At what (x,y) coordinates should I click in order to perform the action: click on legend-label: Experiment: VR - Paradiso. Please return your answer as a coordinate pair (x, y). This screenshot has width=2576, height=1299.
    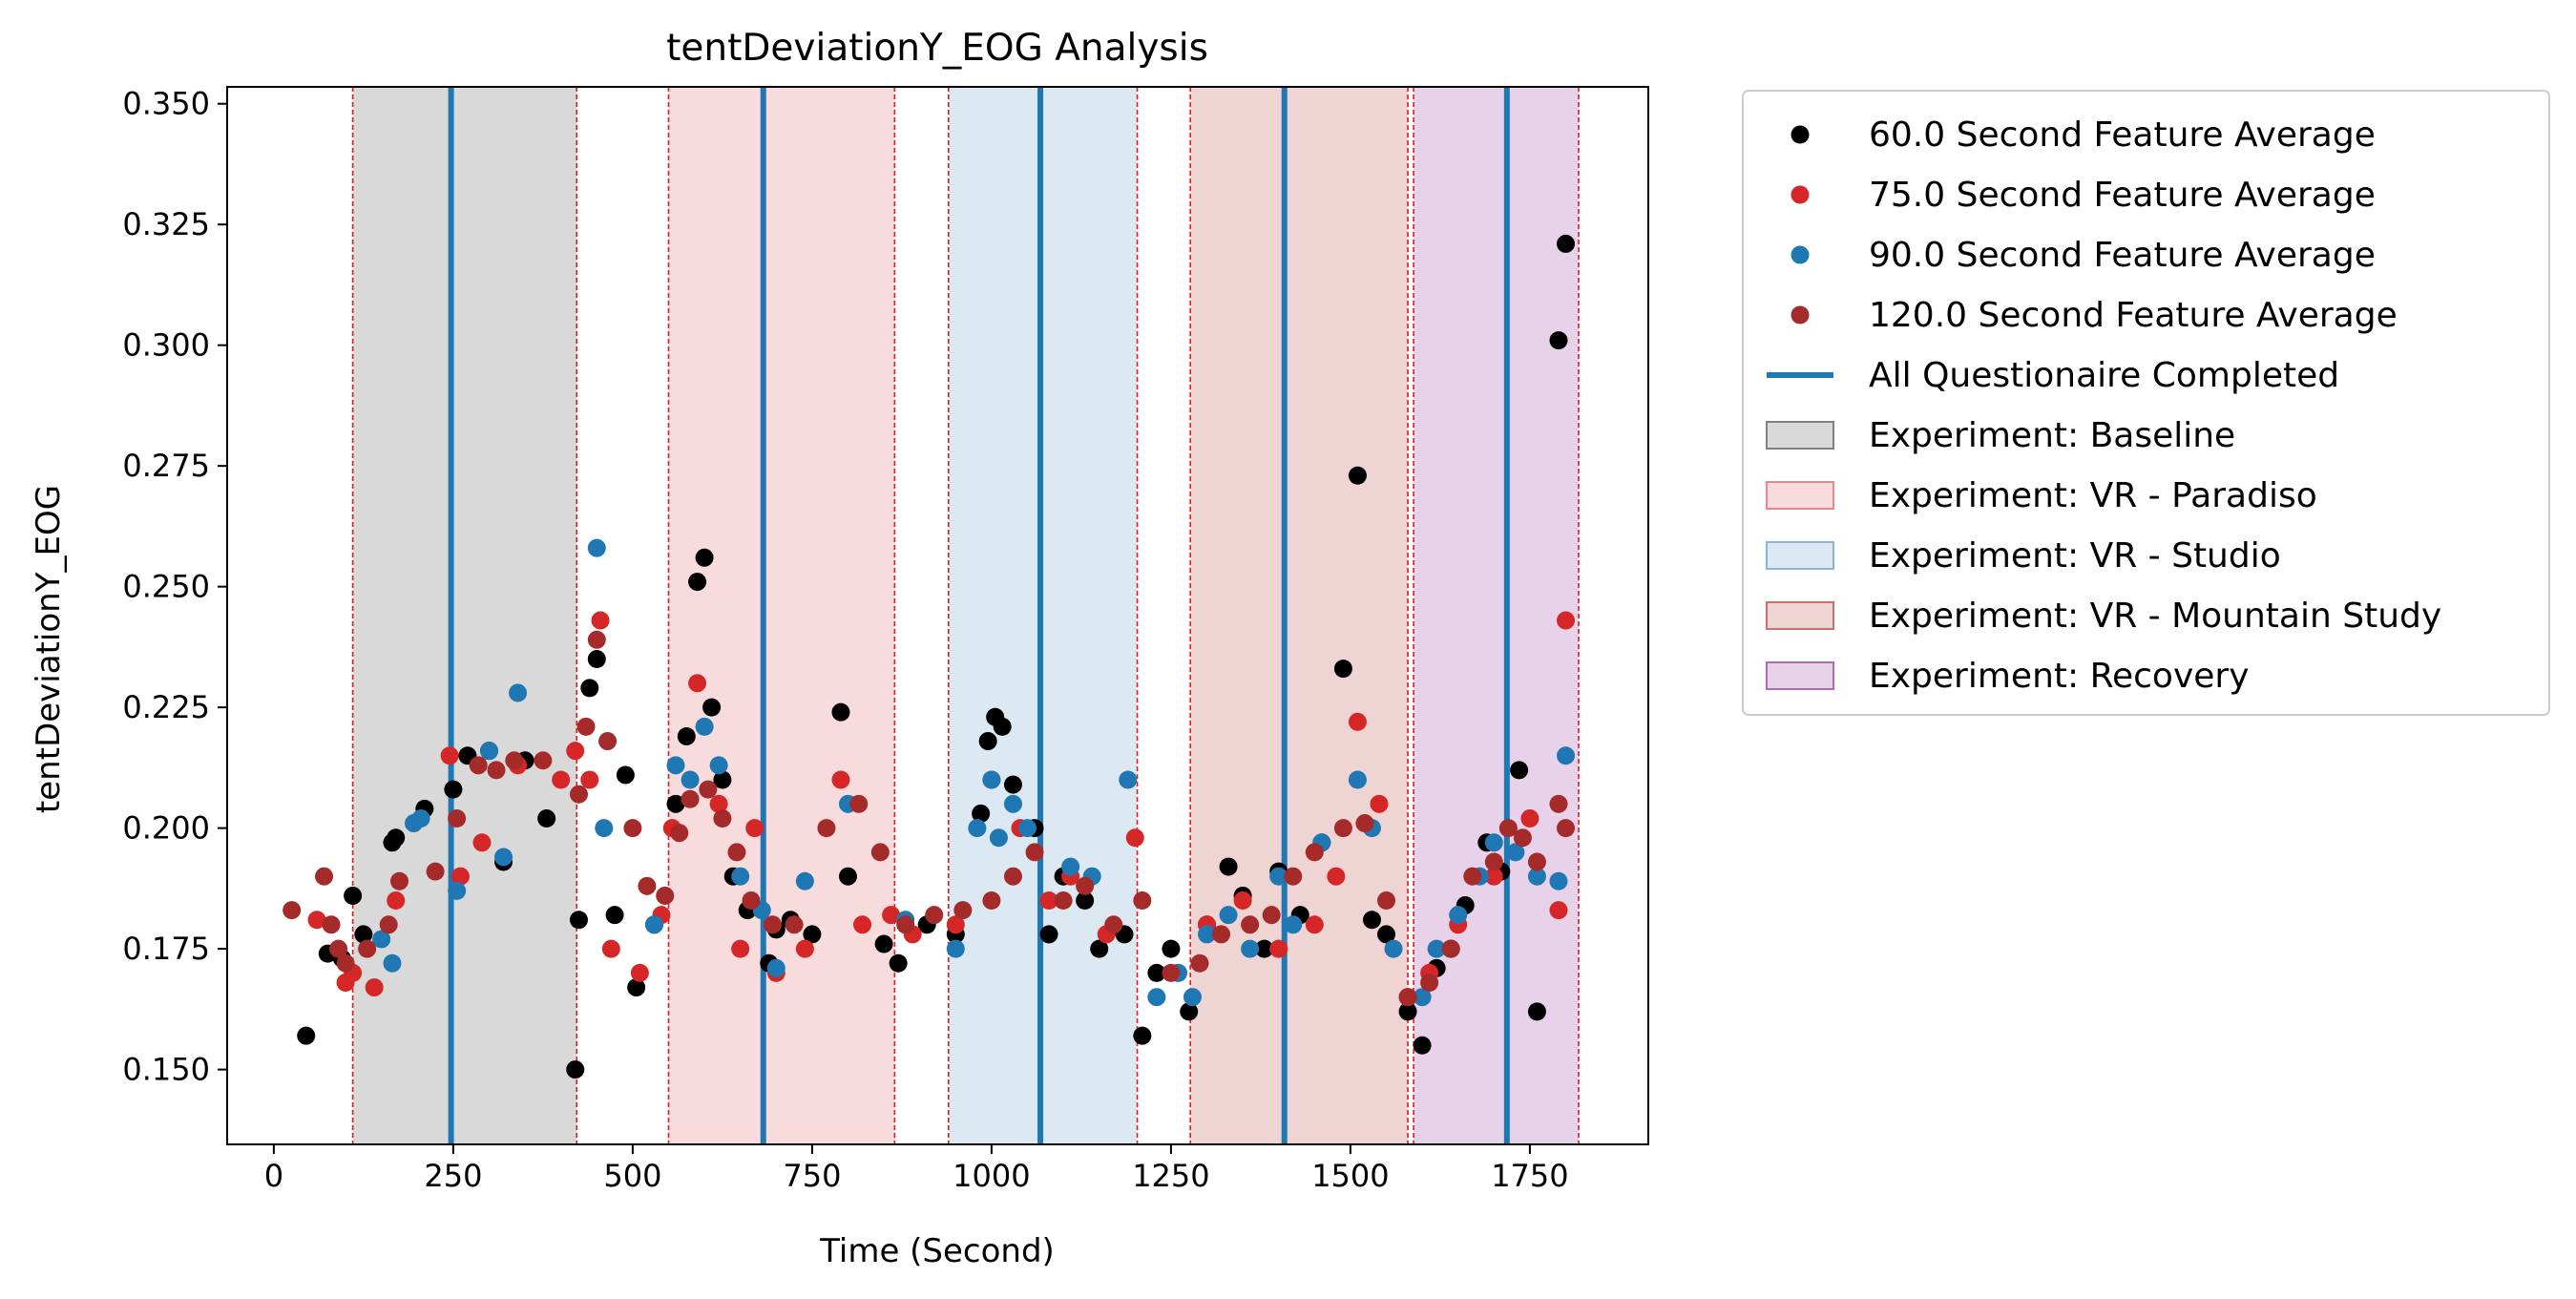
    Looking at the image, I should click on (2093, 495).